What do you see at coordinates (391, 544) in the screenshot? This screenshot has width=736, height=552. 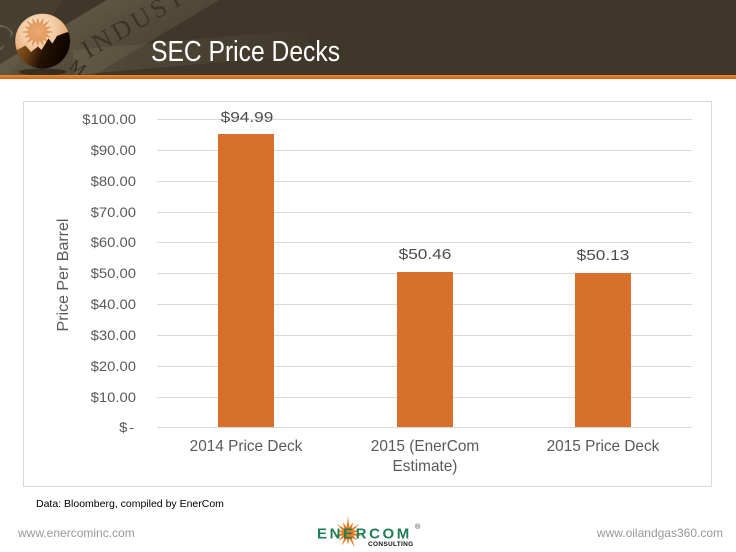 I see `svg-text: CONSULTING` at bounding box center [391, 544].